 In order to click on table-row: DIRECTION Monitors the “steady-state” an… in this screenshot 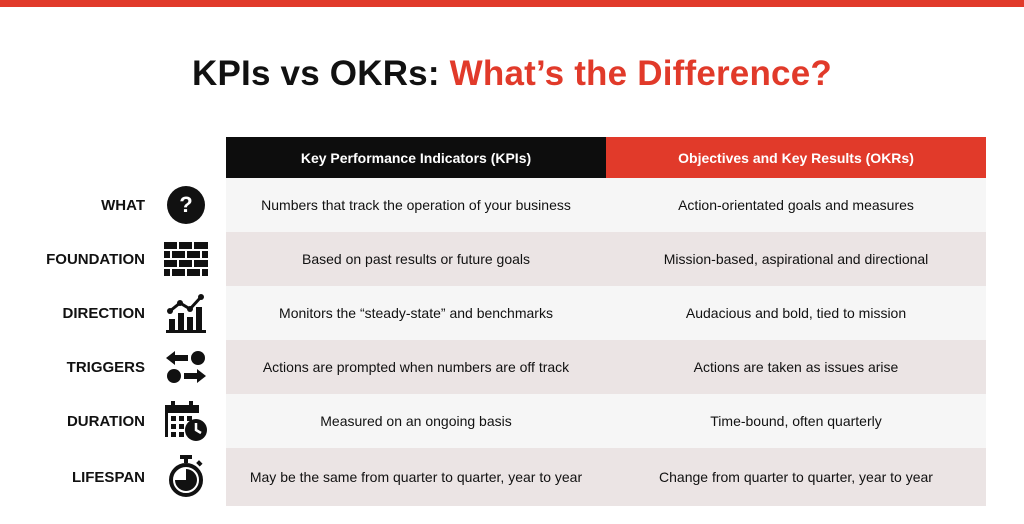, I will do `click(512, 313)`.